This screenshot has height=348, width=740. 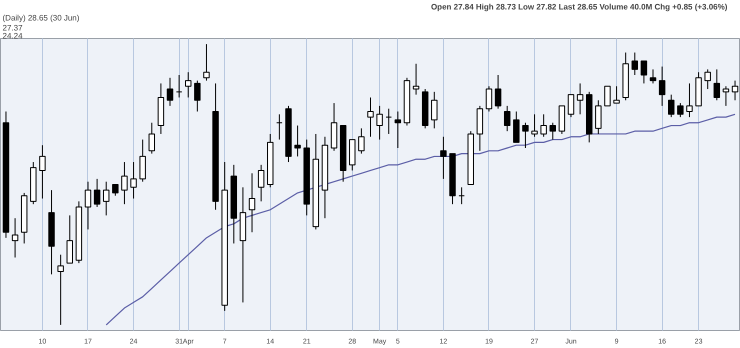 What do you see at coordinates (13, 36) in the screenshot?
I see `text: 24.24` at bounding box center [13, 36].